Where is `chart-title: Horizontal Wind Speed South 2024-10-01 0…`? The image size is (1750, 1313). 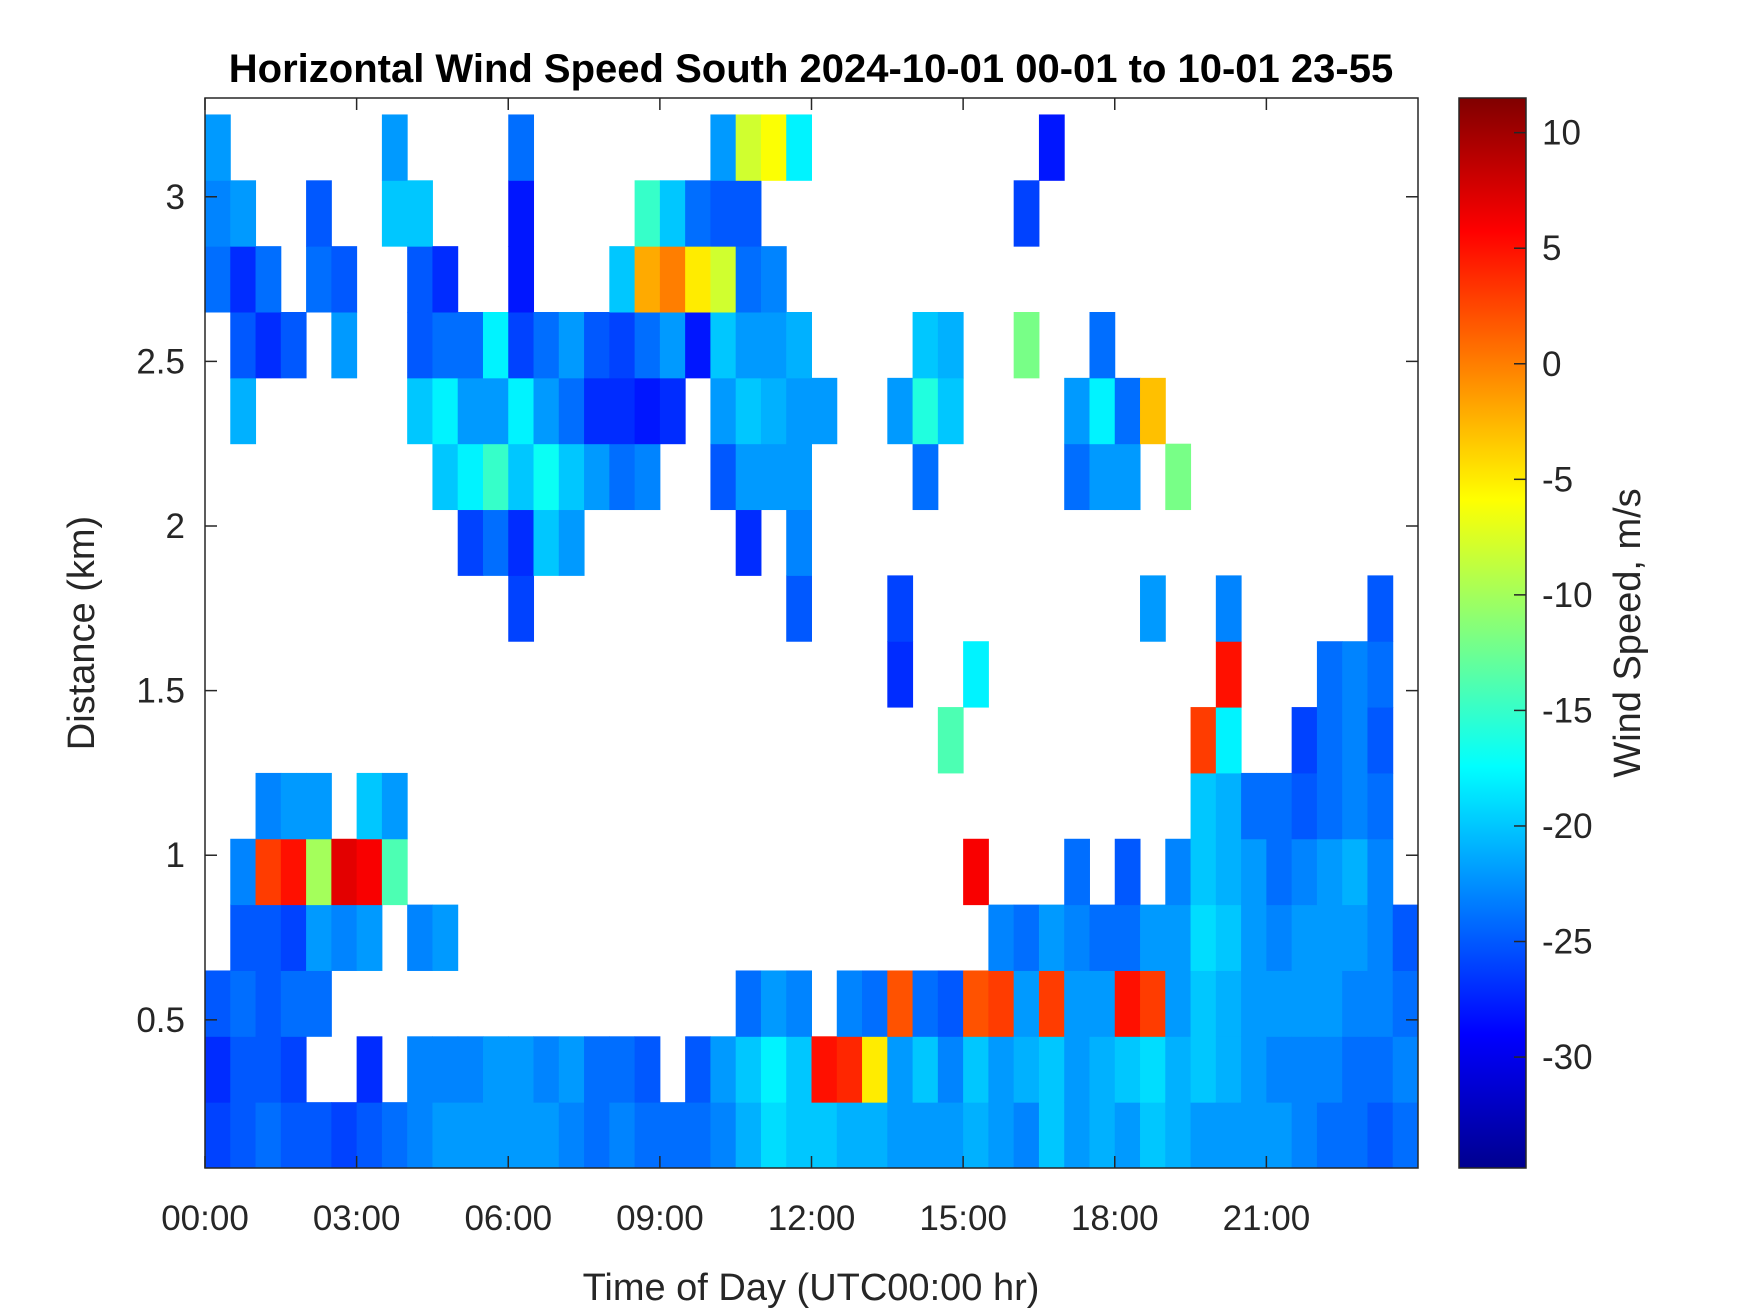
chart-title: Horizontal Wind Speed South 2024-10-01 0… is located at coordinates (811, 69).